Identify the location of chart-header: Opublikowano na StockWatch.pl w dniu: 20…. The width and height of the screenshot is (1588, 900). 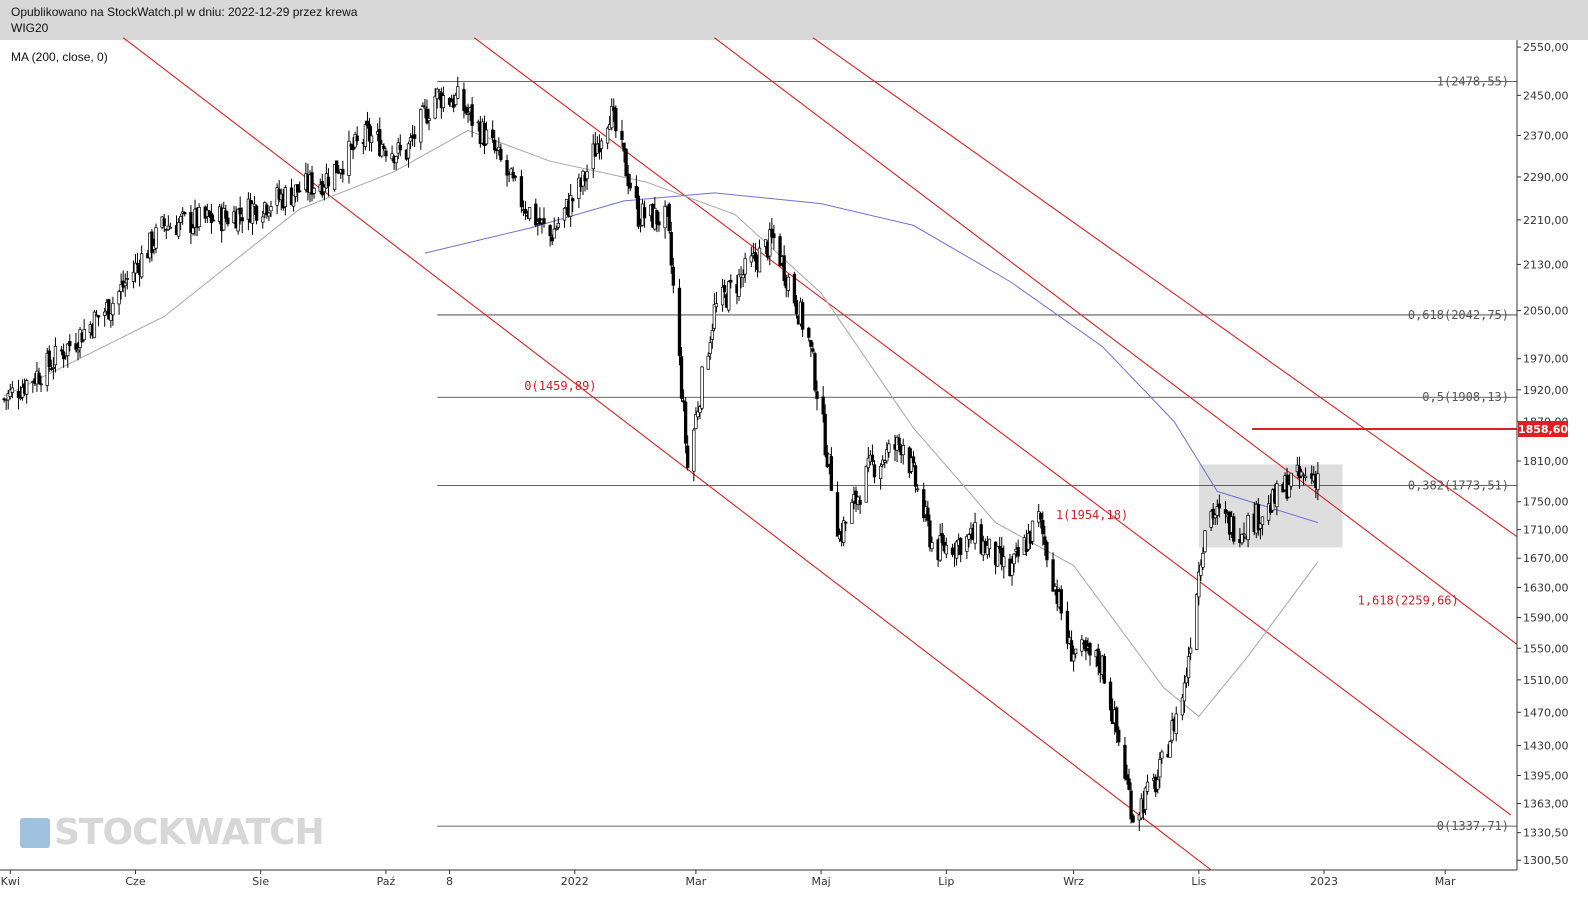
(794, 20).